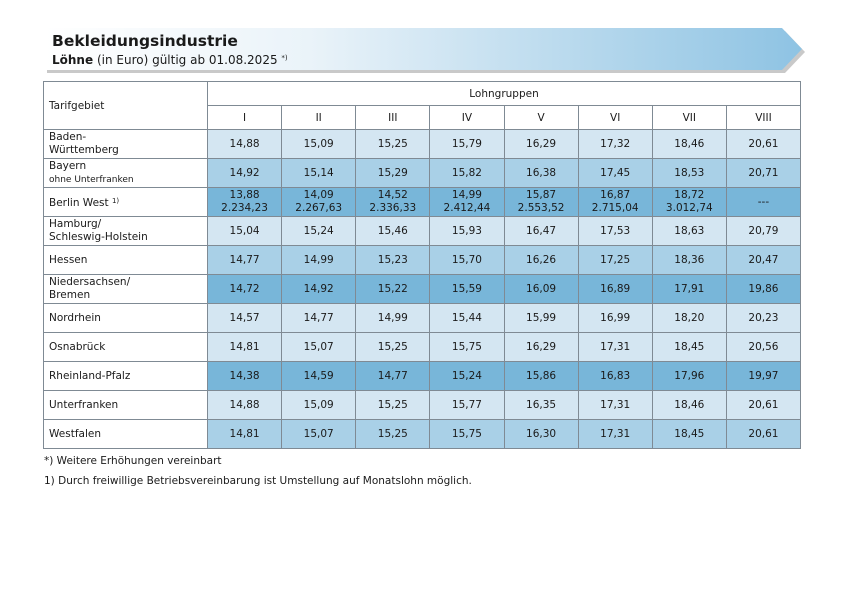  I want to click on hourly-wage: 14,57, so click(244, 317).